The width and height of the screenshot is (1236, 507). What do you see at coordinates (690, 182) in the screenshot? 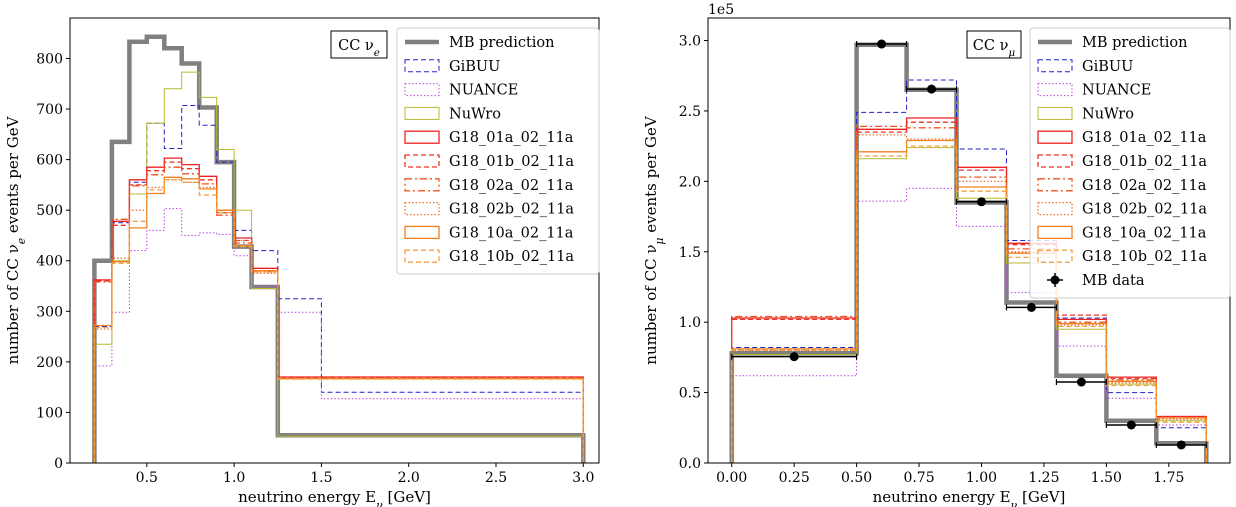
I see `y-tick-label: 2.0` at bounding box center [690, 182].